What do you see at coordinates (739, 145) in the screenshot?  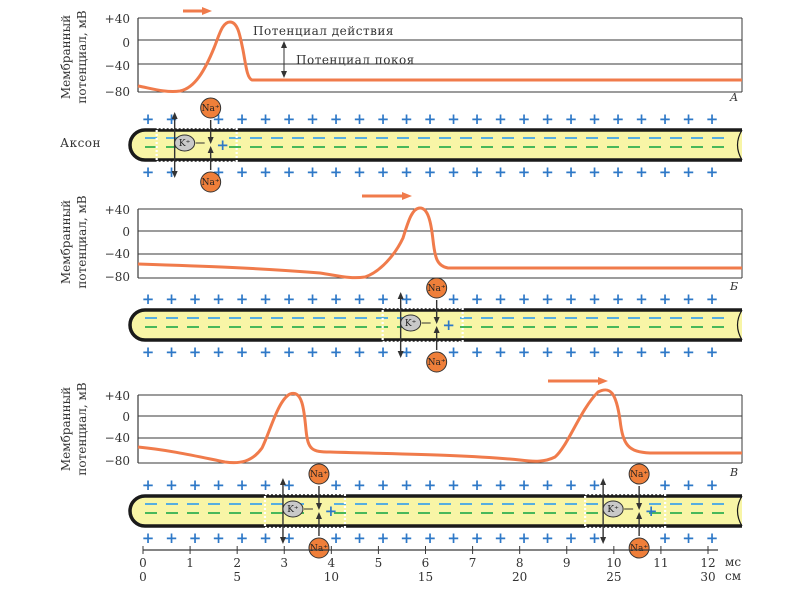 I see `axon-cut-end` at bounding box center [739, 145].